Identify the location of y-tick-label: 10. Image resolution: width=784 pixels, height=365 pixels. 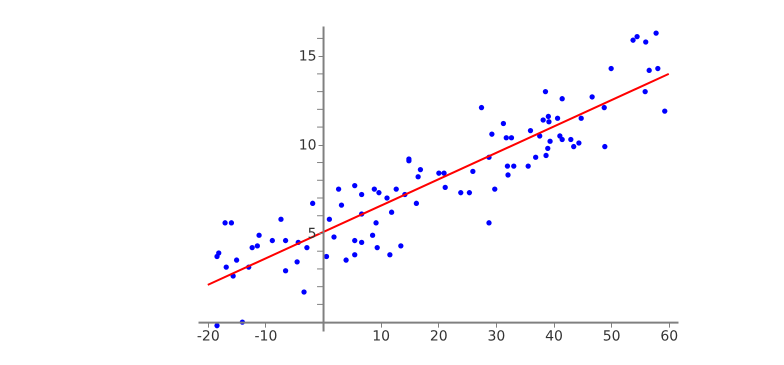
(307, 145).